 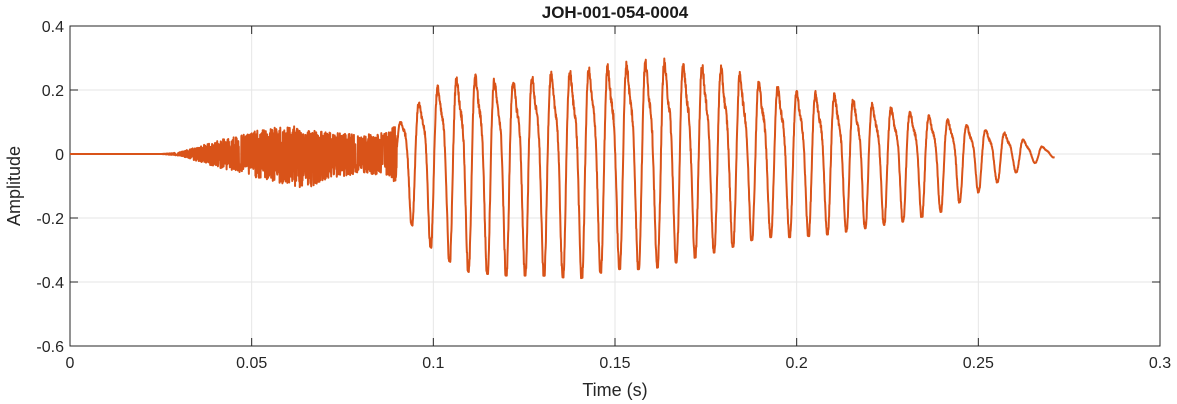 I want to click on y-tick-label: -0.4, so click(x=50, y=283).